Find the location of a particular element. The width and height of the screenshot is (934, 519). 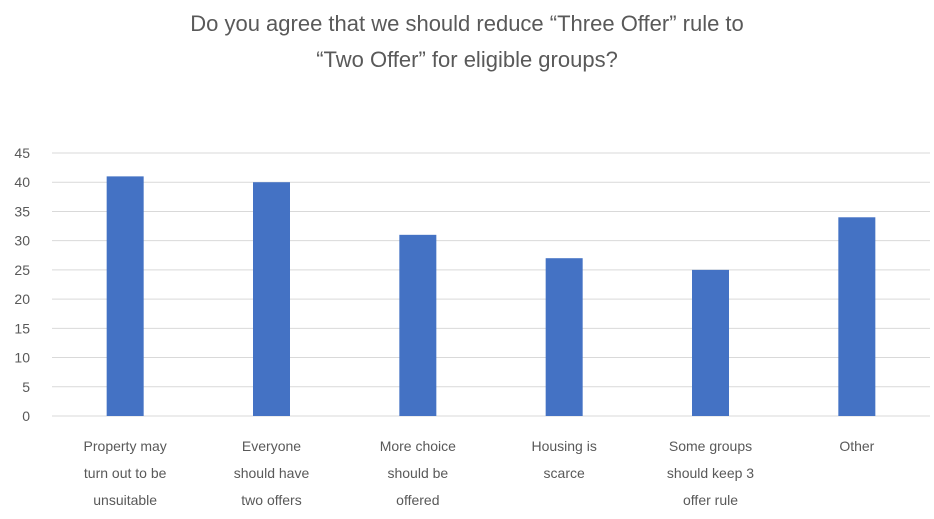

x-category-label: Everyone is located at coordinates (271, 446).